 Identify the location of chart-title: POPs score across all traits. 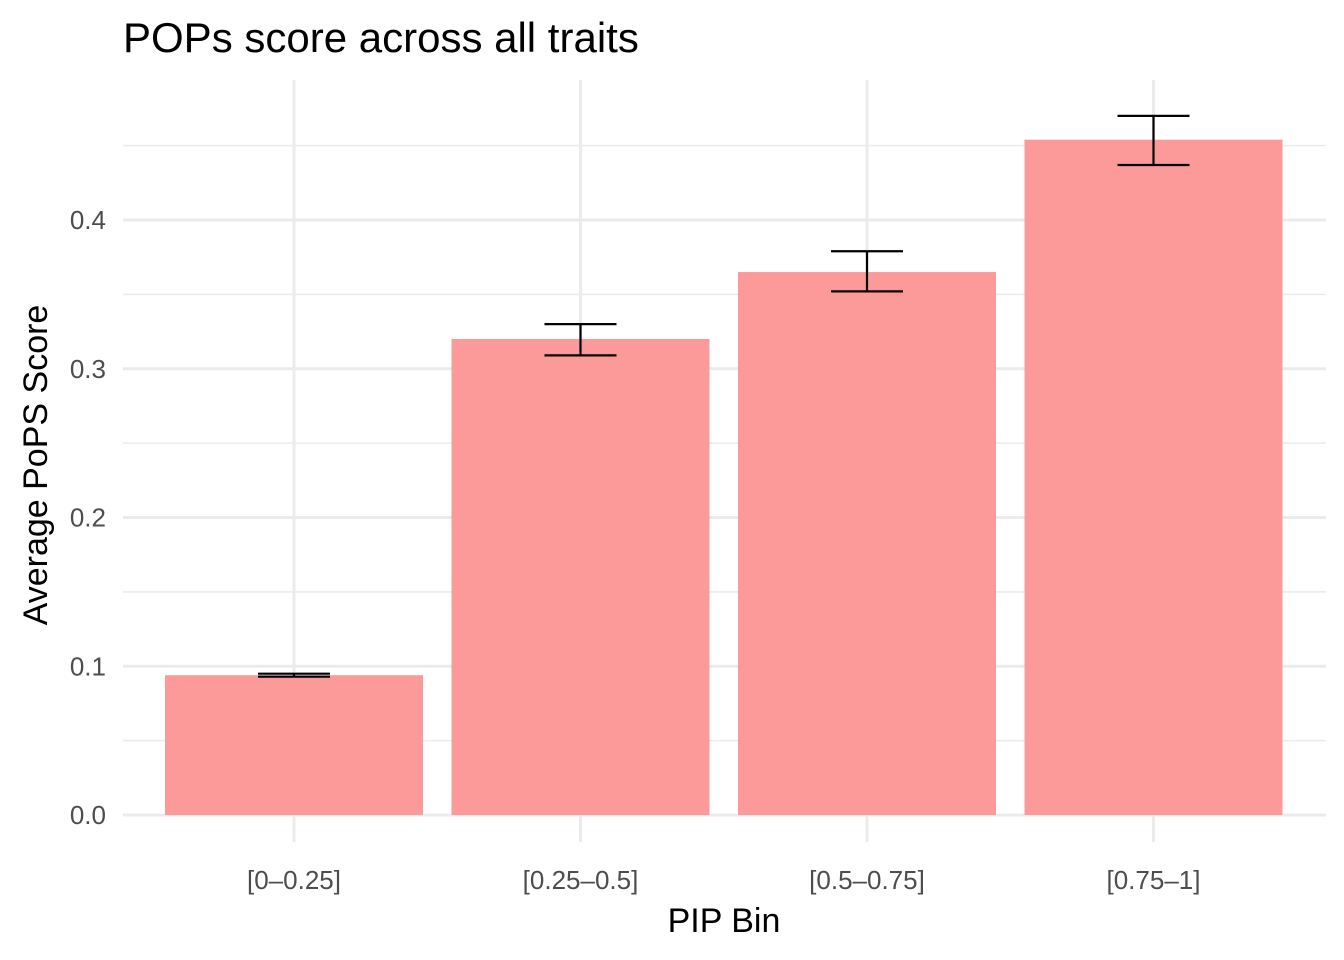
(381, 37).